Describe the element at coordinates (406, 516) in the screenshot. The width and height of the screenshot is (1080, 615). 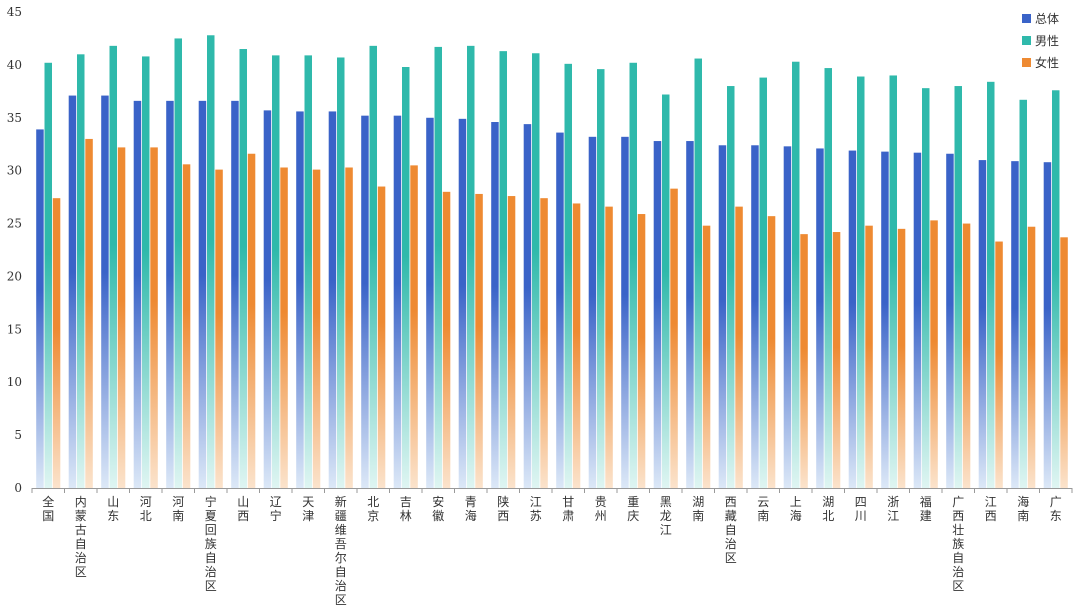
I see `x-category-char: 林` at that location.